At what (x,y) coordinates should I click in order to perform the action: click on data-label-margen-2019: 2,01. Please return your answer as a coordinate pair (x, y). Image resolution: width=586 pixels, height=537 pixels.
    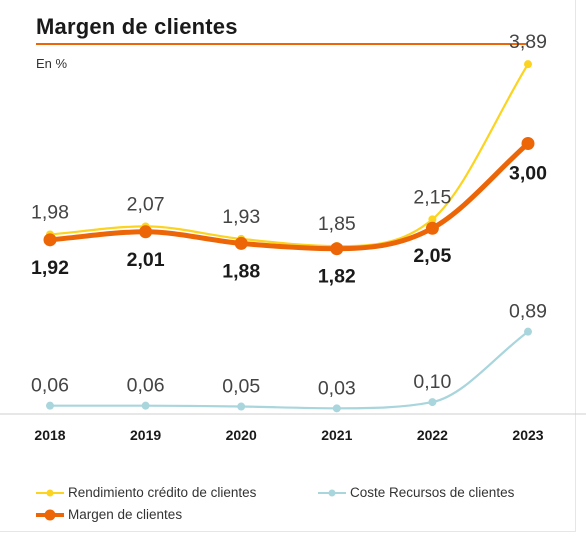
    Looking at the image, I should click on (146, 260).